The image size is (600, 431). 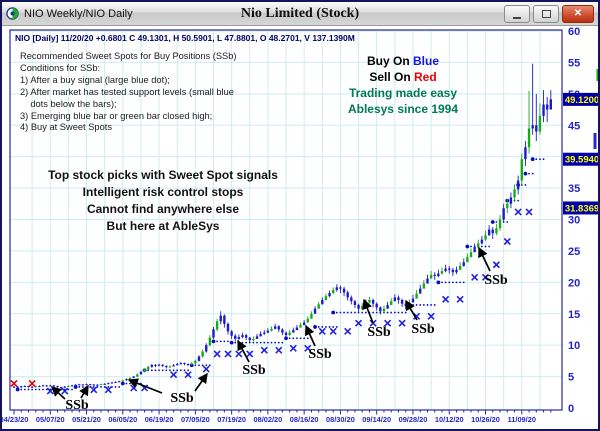 I want to click on svg-text: 30, so click(x=574, y=221).